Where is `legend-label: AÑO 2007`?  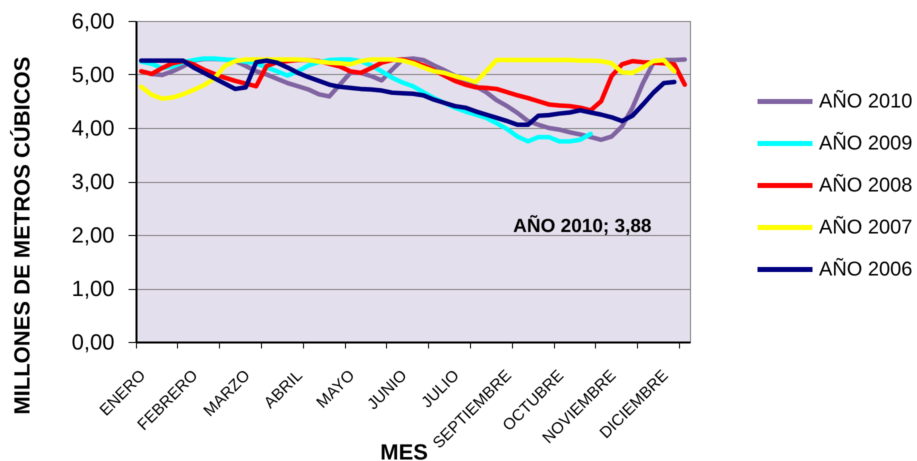
legend-label: AÑO 2007 is located at coordinates (865, 227).